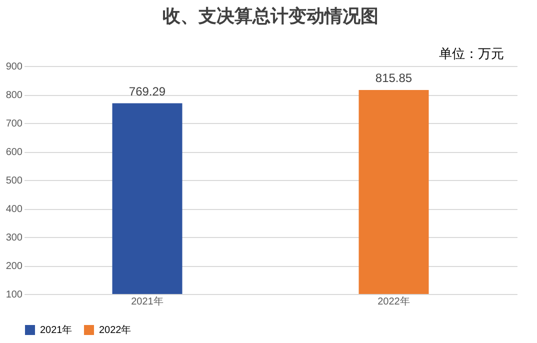 This screenshot has height=343, width=537. I want to click on y-tick-label: 400, so click(14, 209).